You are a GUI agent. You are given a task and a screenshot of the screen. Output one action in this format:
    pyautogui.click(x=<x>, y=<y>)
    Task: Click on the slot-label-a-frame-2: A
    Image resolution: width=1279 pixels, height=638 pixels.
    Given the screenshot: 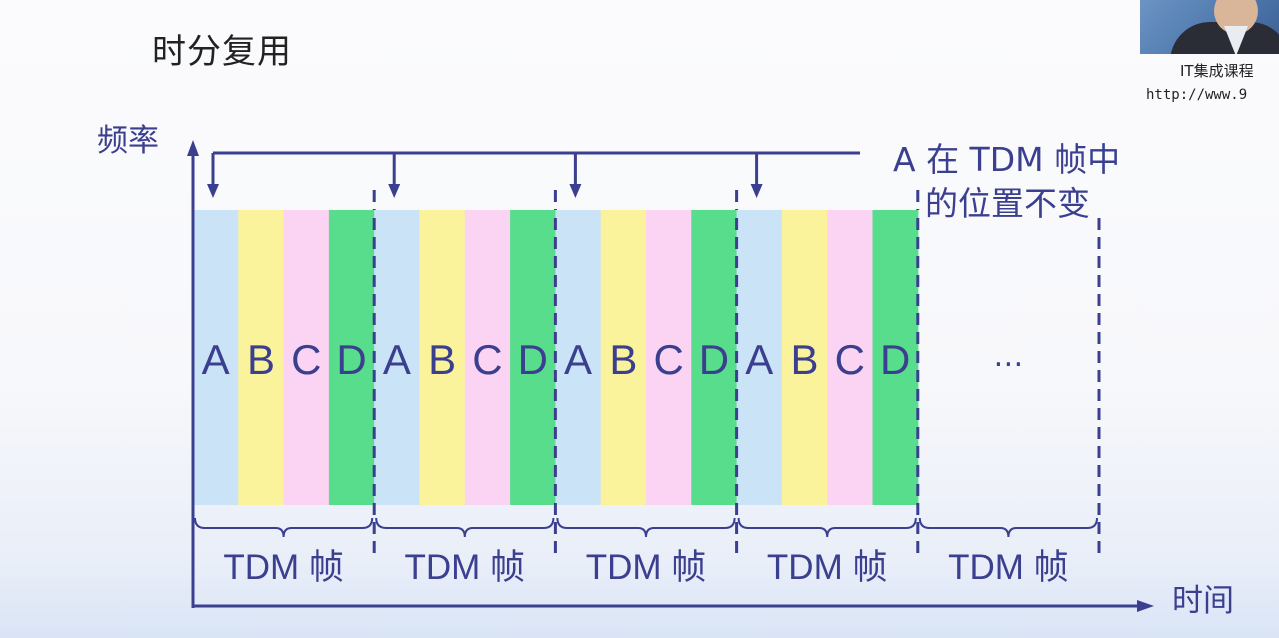 What is the action you would take?
    pyautogui.click(x=397, y=359)
    